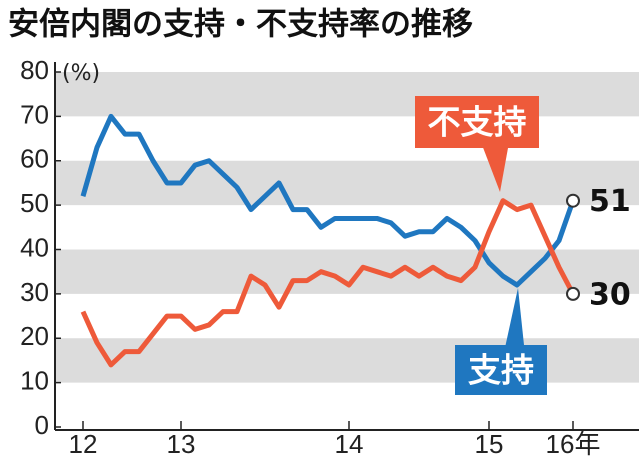 This screenshot has width=639, height=460. What do you see at coordinates (34, 336) in the screenshot?
I see `y-tick-label: 20` at bounding box center [34, 336].